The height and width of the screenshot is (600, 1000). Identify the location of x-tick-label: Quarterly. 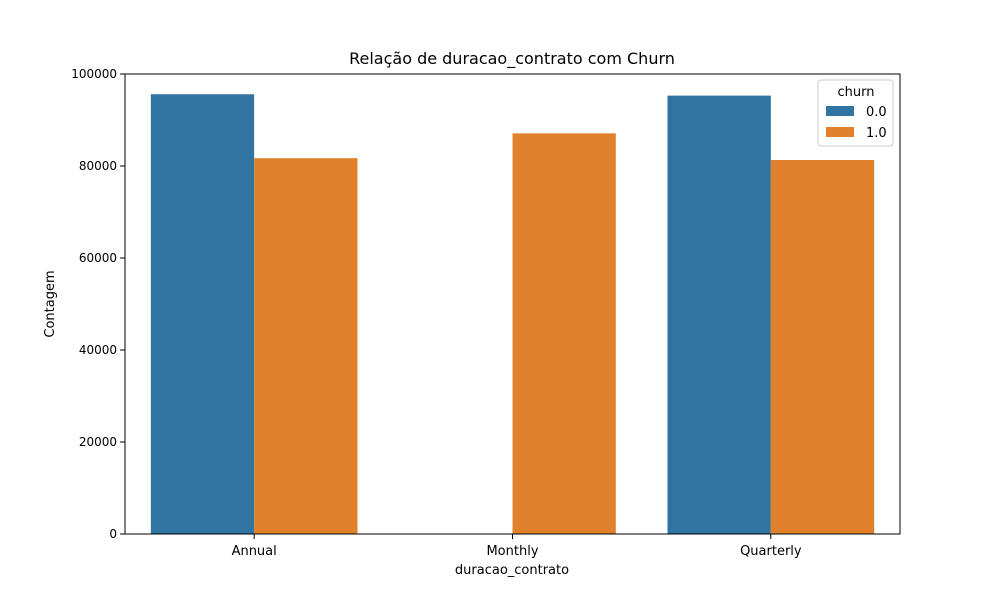
(771, 551).